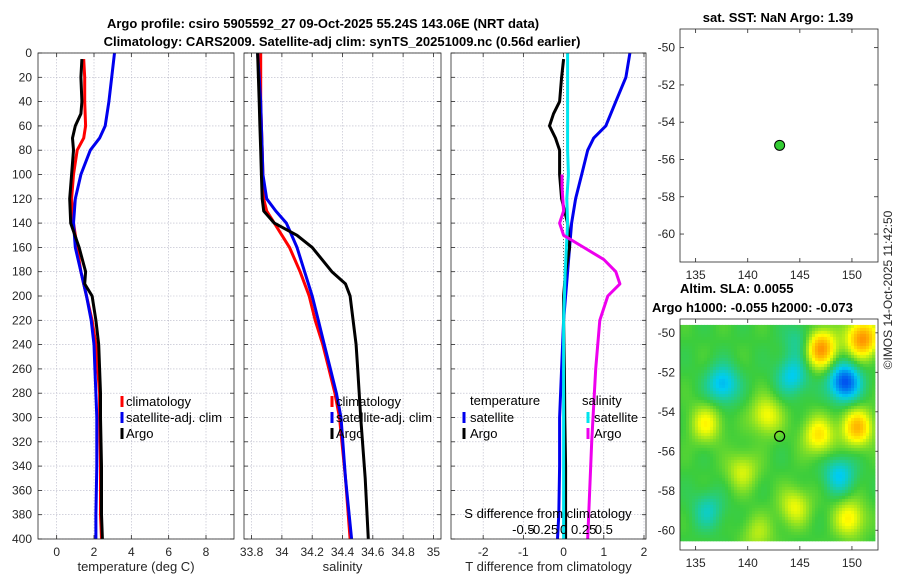 Image resolution: width=900 pixels, height=580 pixels. Describe the element at coordinates (602, 400) in the screenshot. I see `legend-title-salinity: salinity` at that location.